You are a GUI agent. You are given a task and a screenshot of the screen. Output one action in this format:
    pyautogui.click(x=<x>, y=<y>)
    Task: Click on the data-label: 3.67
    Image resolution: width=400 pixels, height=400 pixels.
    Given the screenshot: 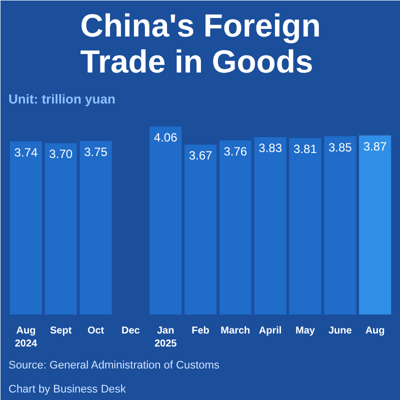 What is the action you would take?
    pyautogui.click(x=200, y=155)
    